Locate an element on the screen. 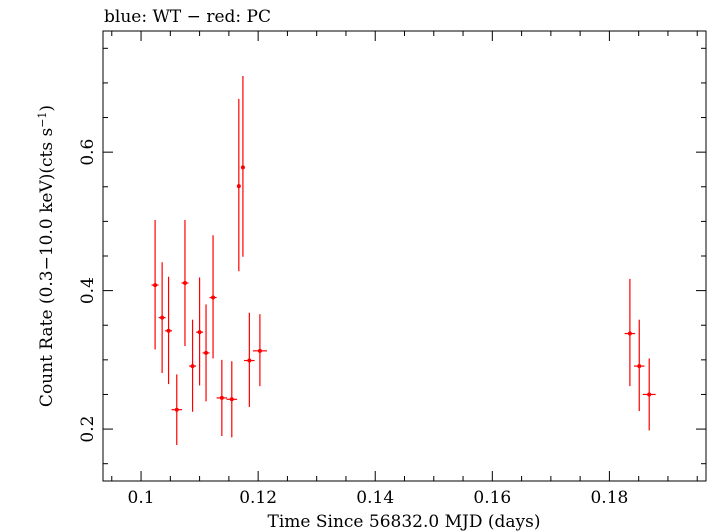  y-tick-label: 0.4 is located at coordinates (88, 290).